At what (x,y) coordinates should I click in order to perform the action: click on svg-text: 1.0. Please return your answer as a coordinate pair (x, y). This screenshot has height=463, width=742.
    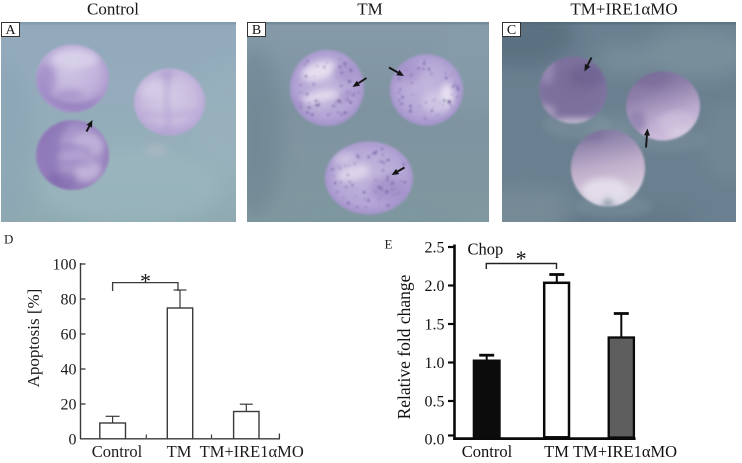
    Looking at the image, I should click on (435, 363).